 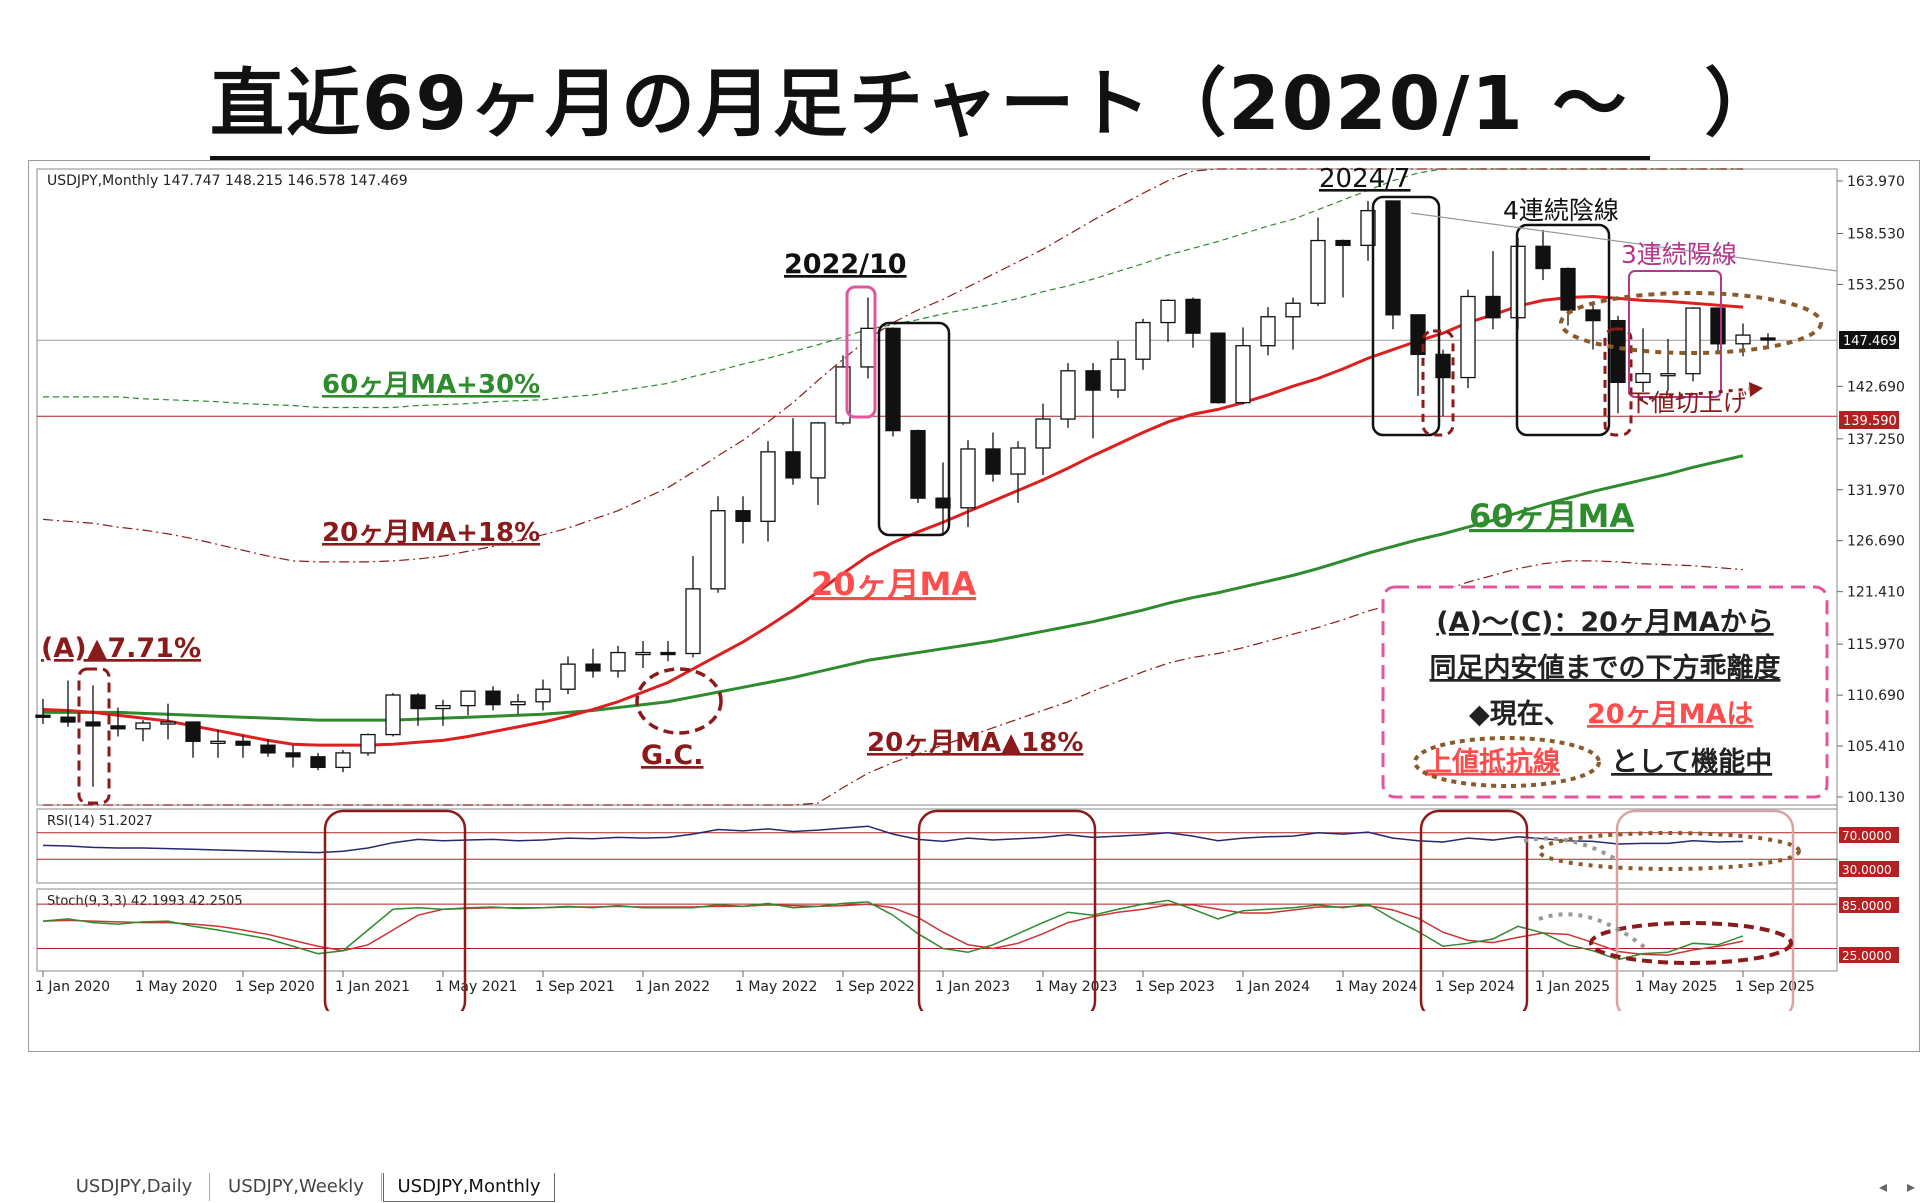 What do you see at coordinates (1551, 516) in the screenshot?
I see `ma60-label: 60ヶ月MA` at bounding box center [1551, 516].